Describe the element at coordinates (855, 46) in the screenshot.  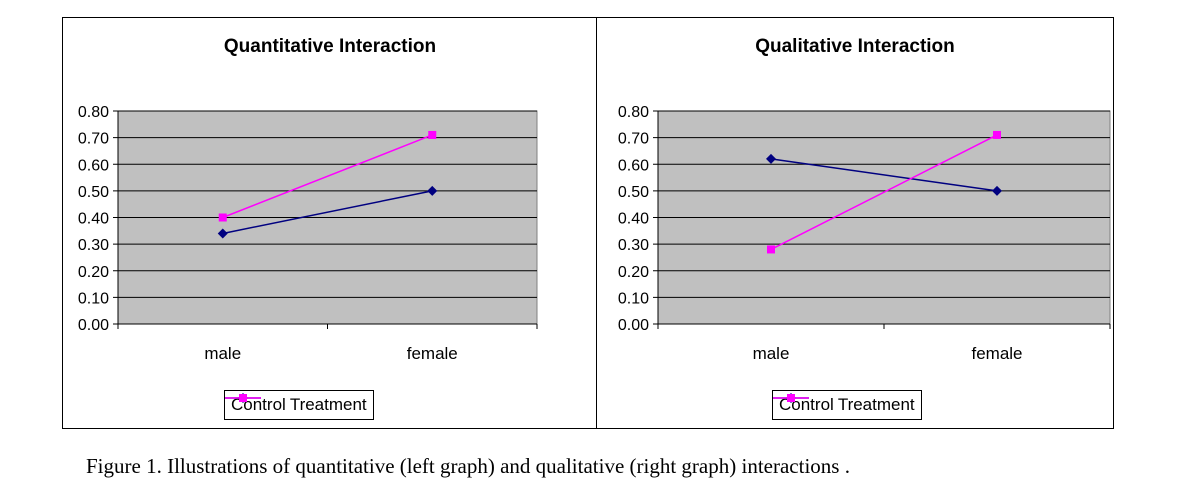
I see `chart-title: Qualitative Interaction` at that location.